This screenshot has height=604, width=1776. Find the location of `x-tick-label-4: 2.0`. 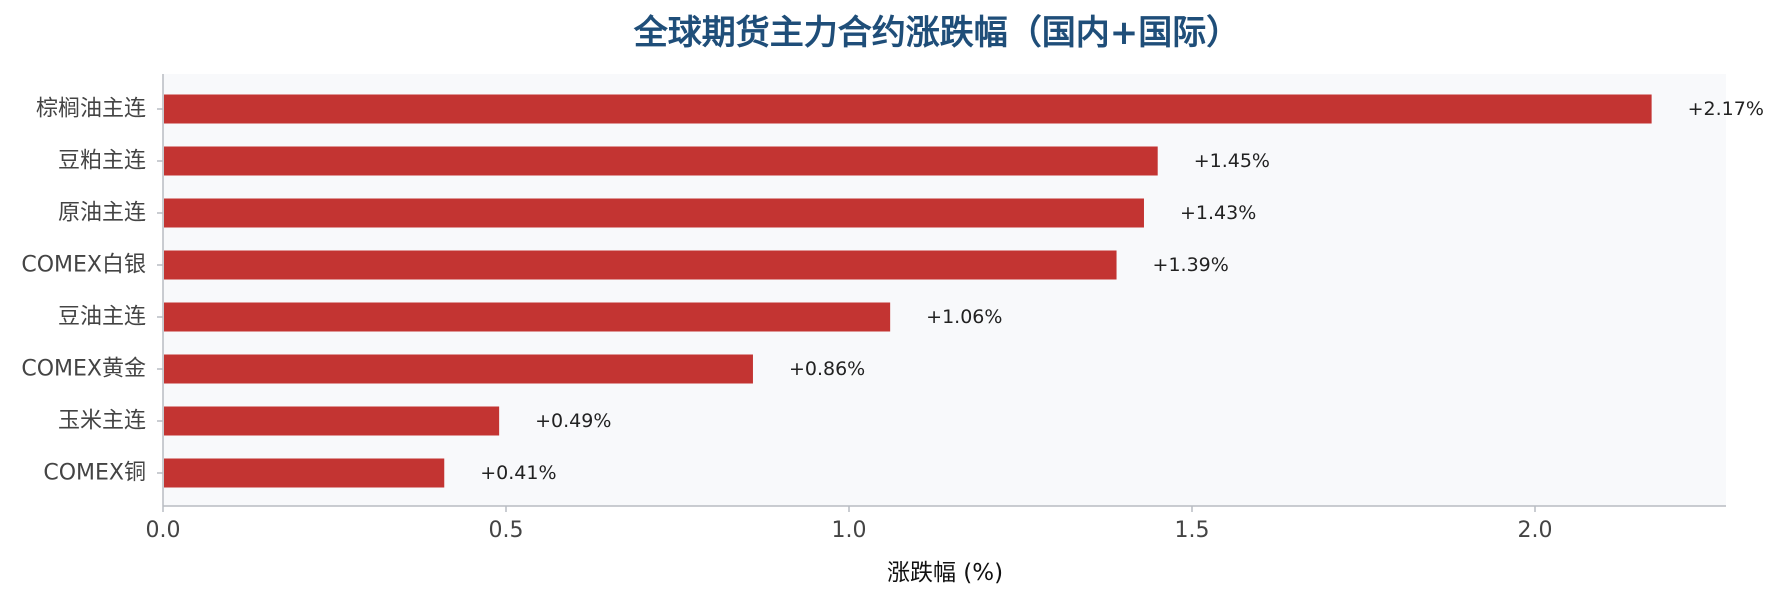

x-tick-label-4: 2.0 is located at coordinates (1535, 530).